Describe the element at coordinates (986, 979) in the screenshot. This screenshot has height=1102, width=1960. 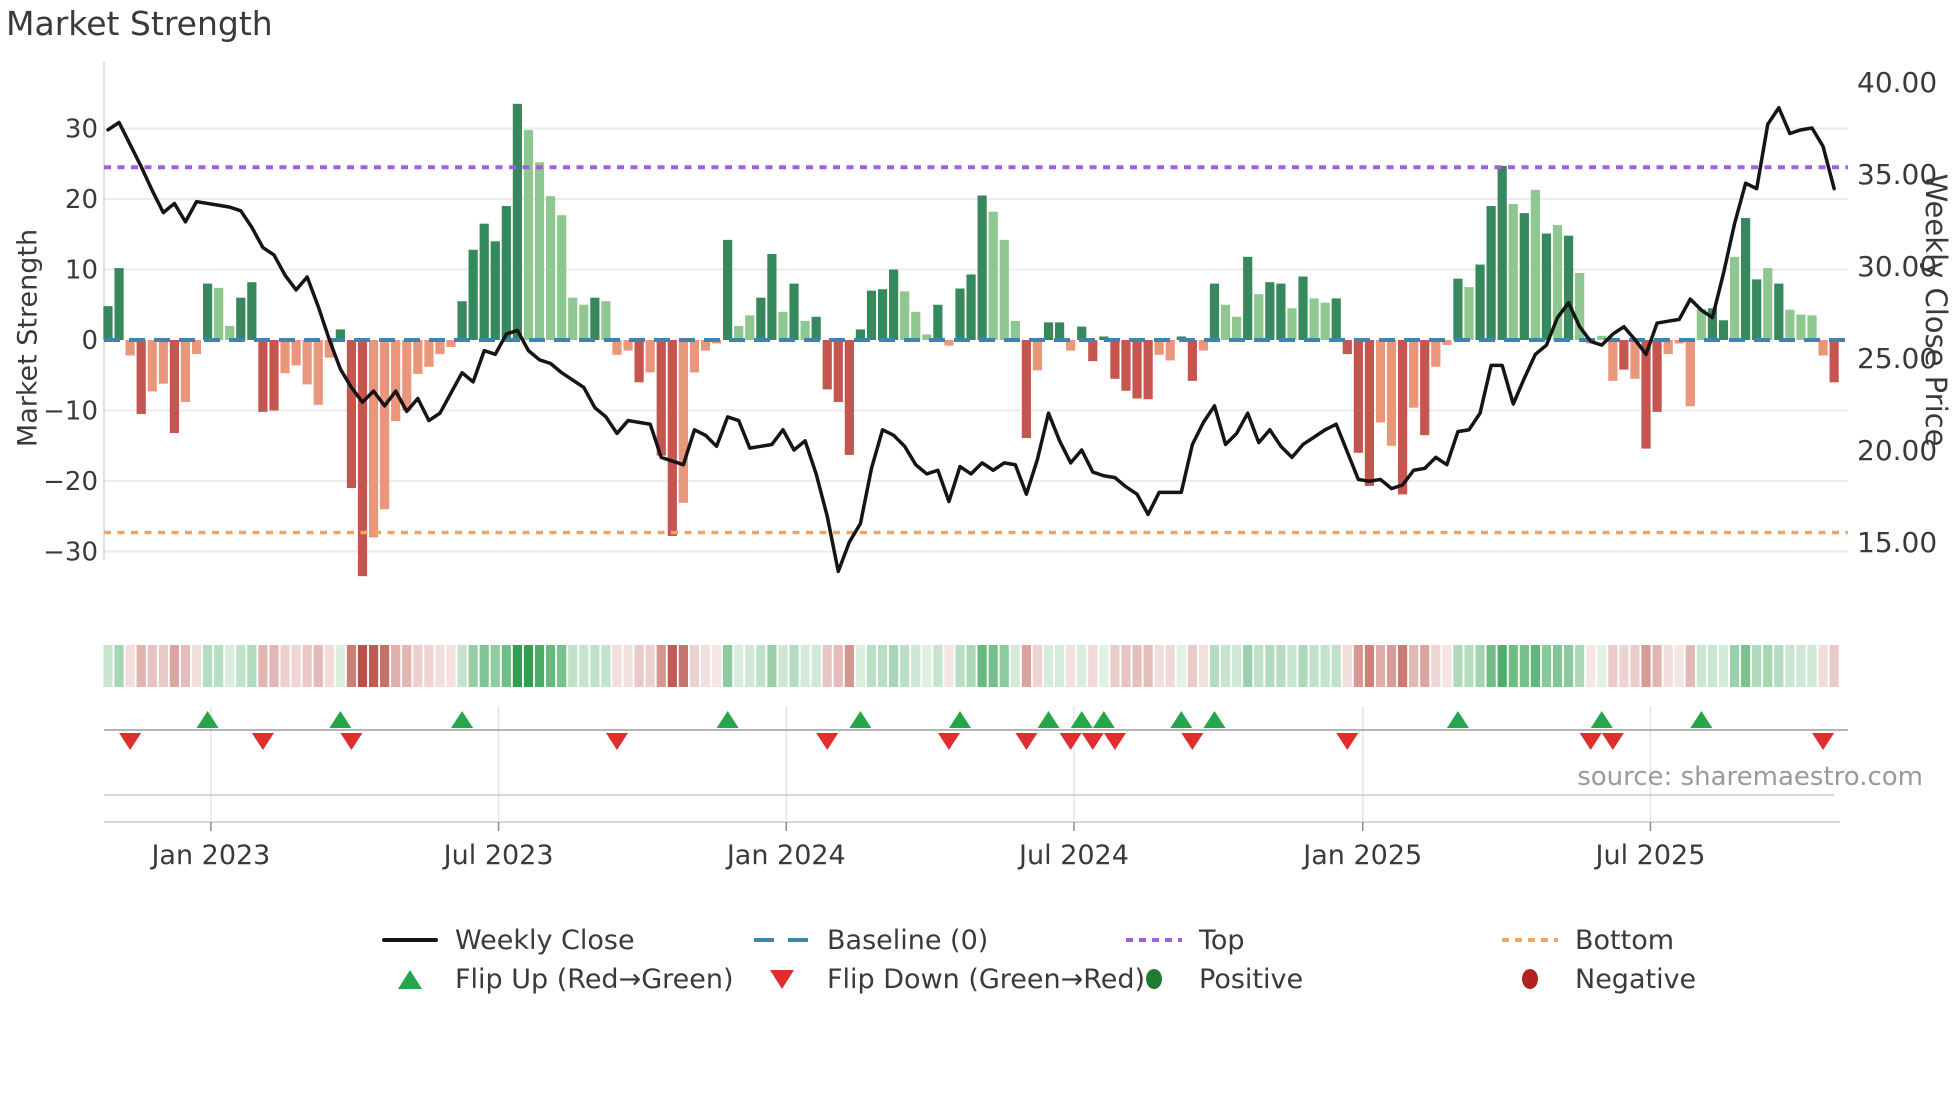
I see `legend-label: Flip Down (Green→Red)` at that location.